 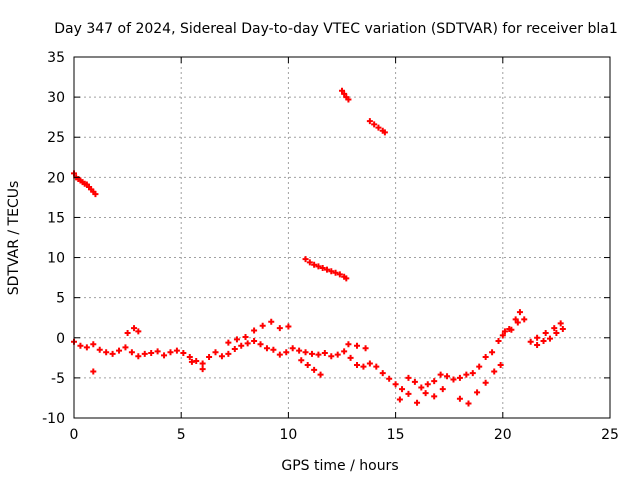 I want to click on x-tick-label: 25, so click(x=610, y=435).